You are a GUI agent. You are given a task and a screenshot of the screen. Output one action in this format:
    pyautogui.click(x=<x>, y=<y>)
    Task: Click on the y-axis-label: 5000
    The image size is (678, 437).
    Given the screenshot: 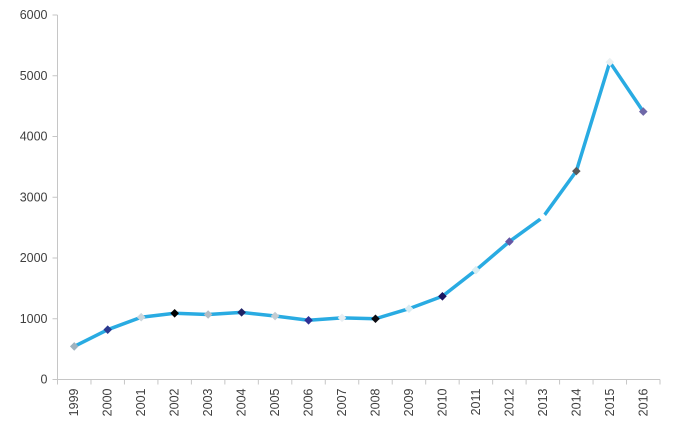 What is the action you would take?
    pyautogui.click(x=34, y=76)
    